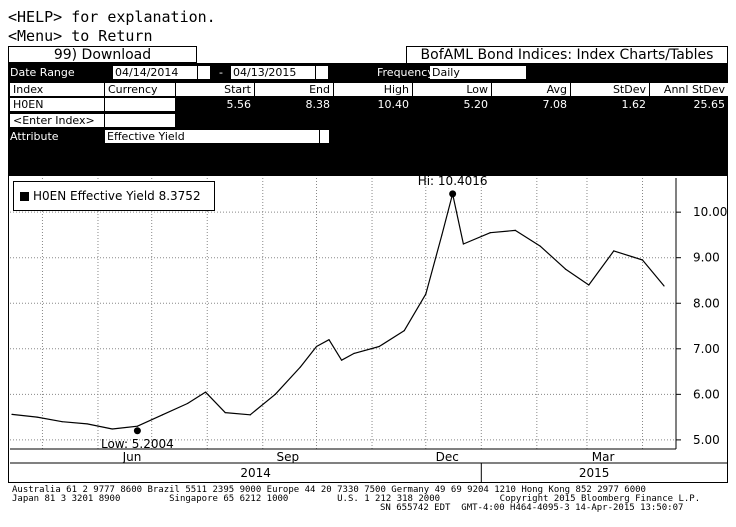 The height and width of the screenshot is (527, 736). What do you see at coordinates (453, 194) in the screenshot?
I see `high-marker` at bounding box center [453, 194].